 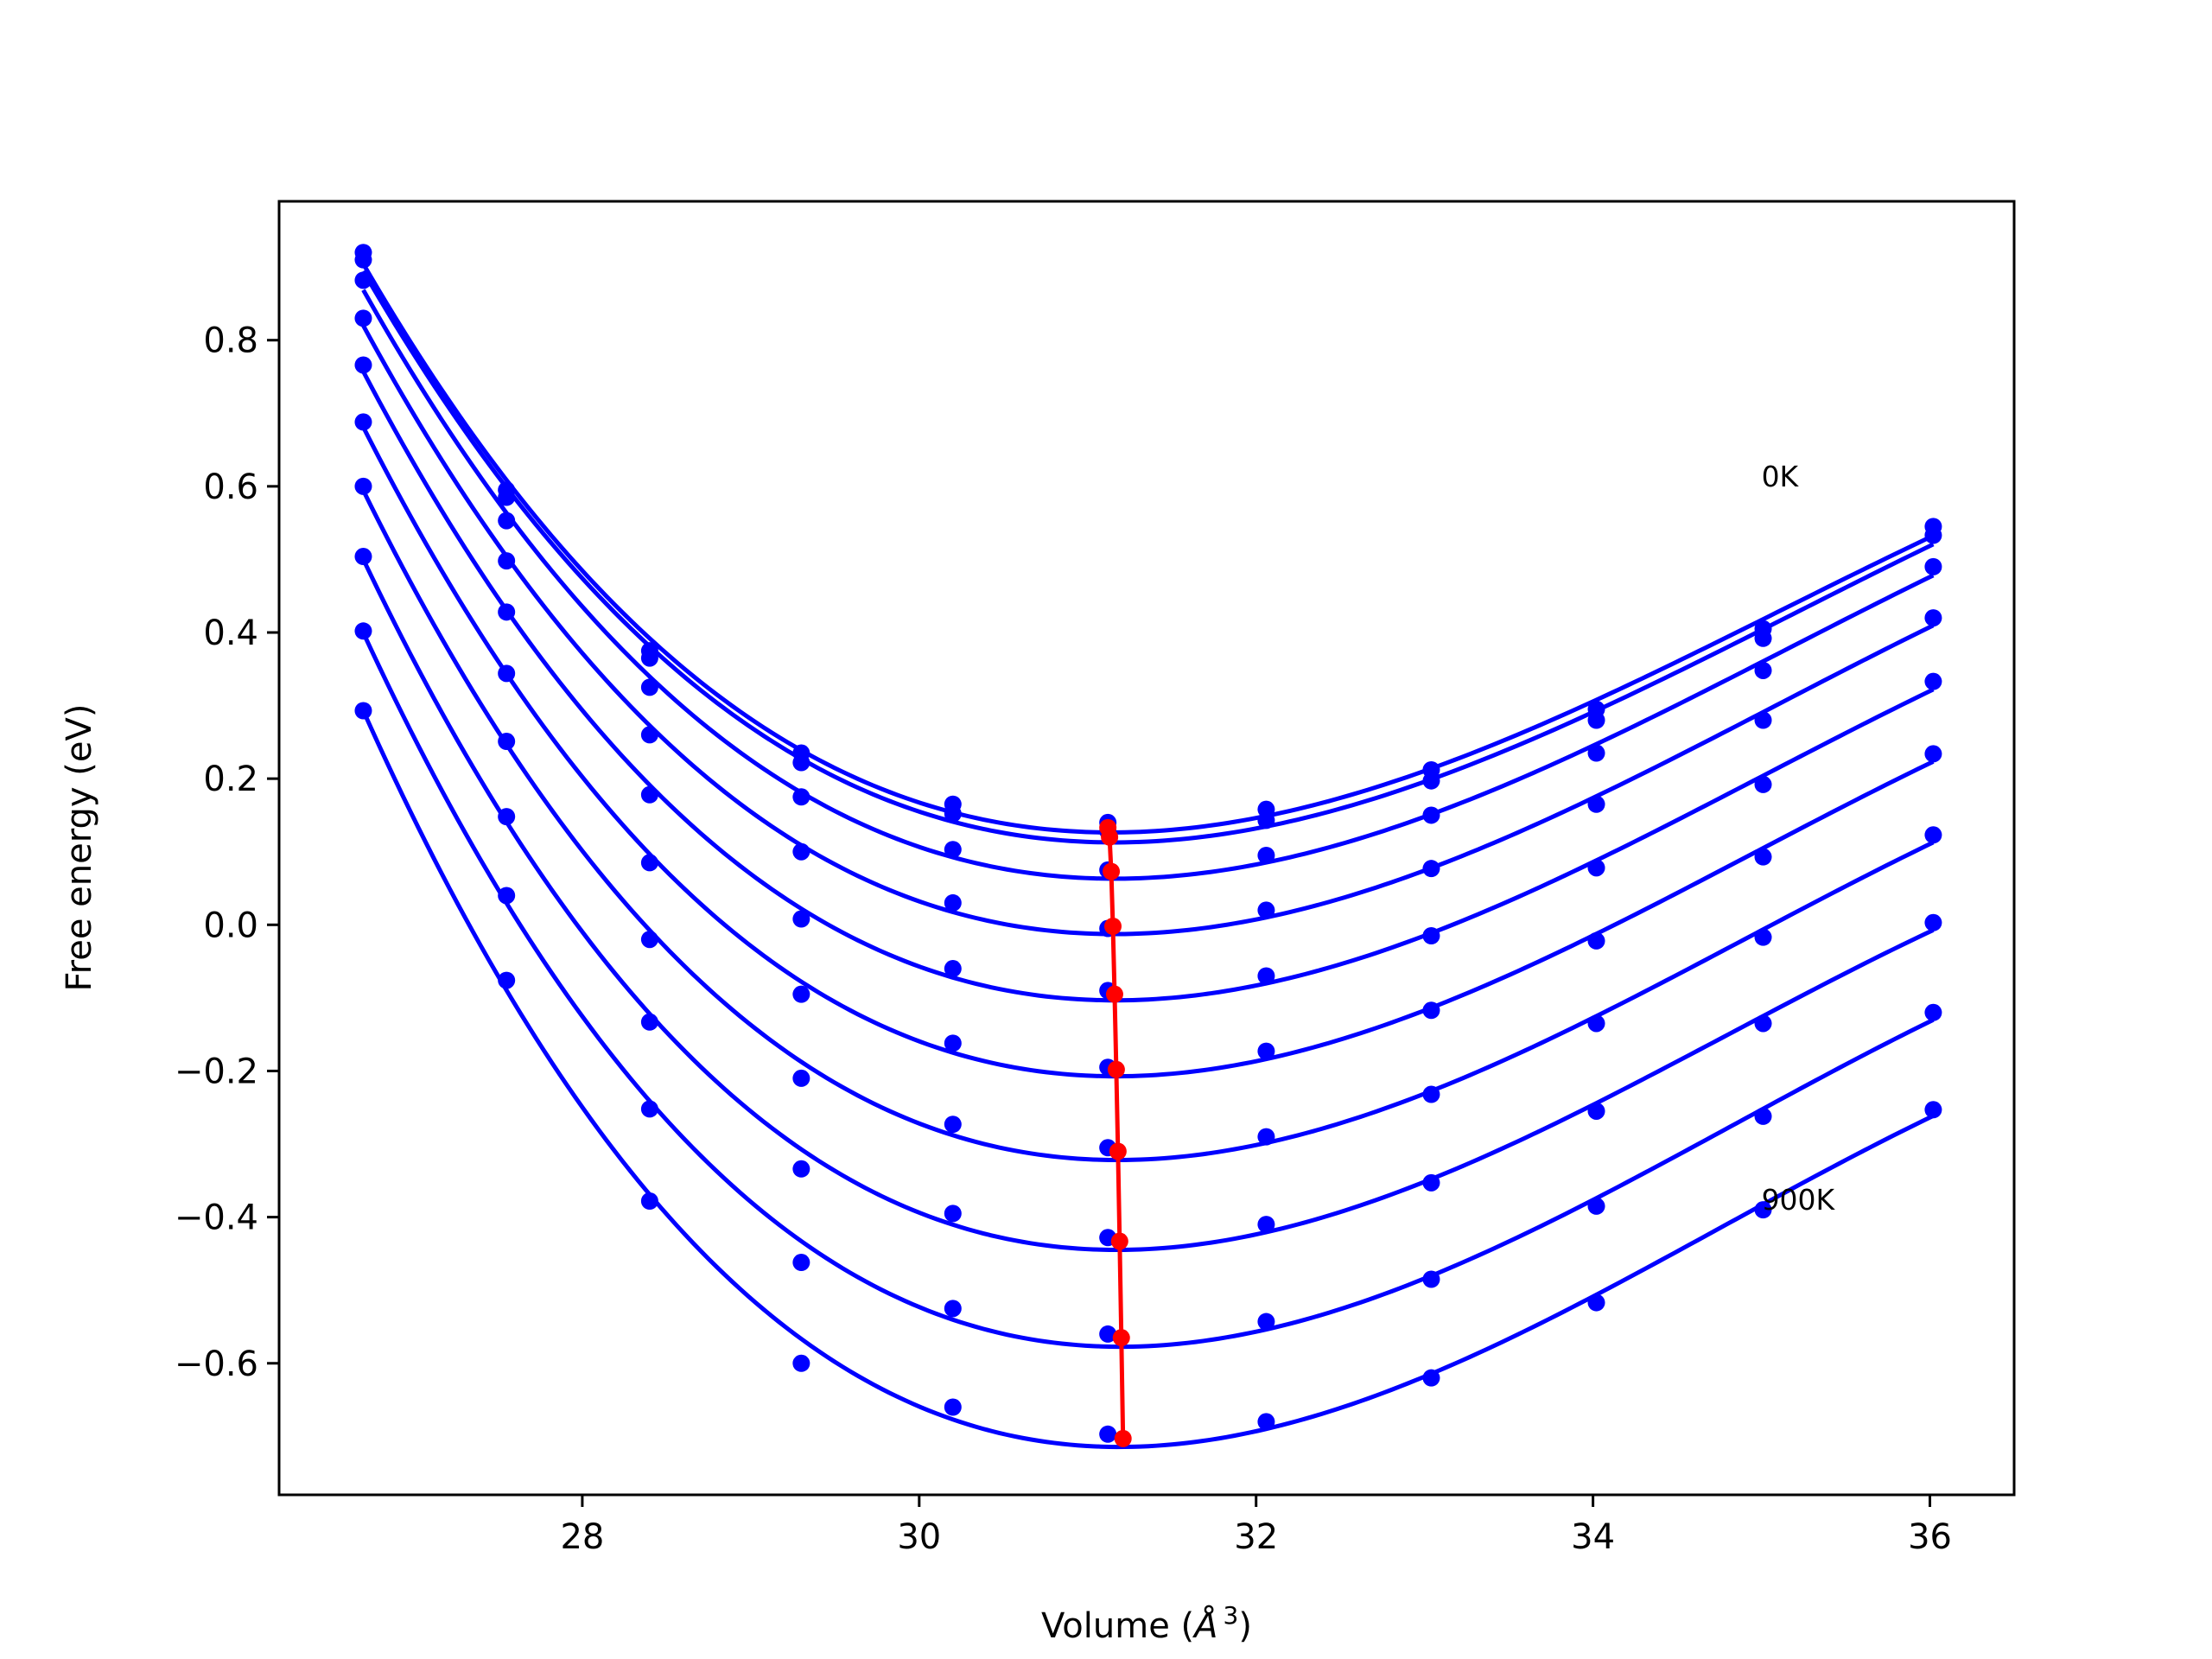 I want to click on y-axis-label: Free energy (eV), so click(x=79, y=848).